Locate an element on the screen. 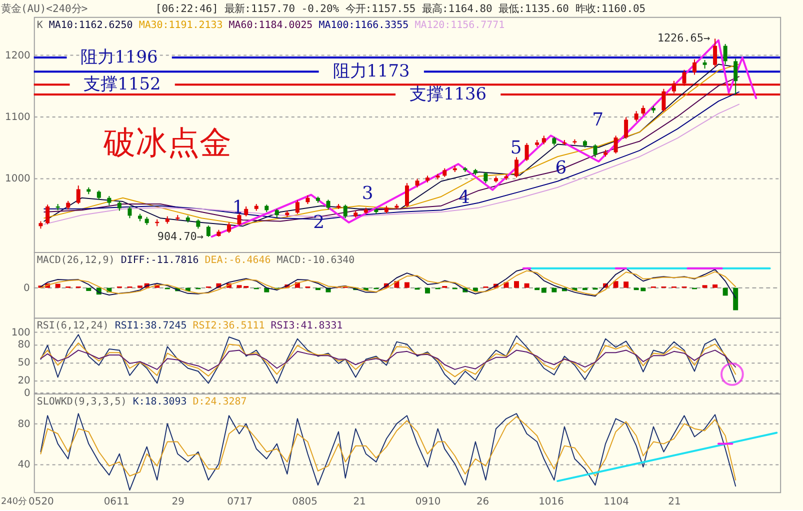  annotation: 7 is located at coordinates (598, 119).